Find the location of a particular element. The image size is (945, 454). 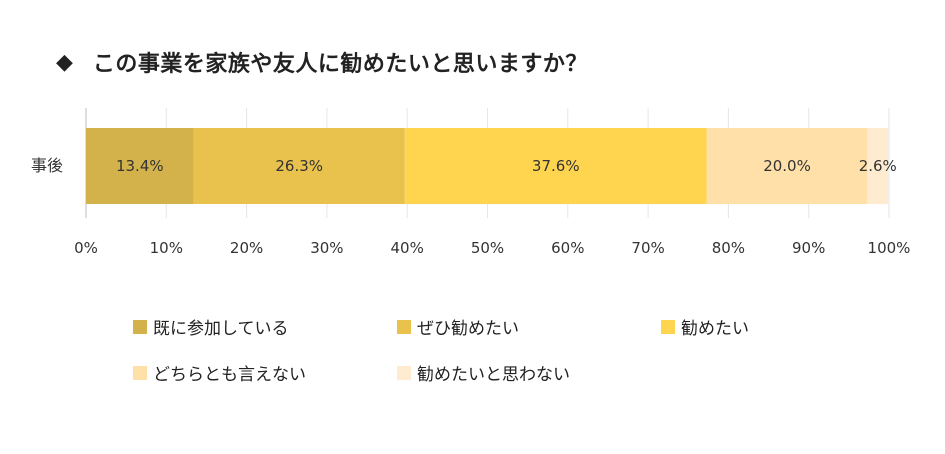

legend-item: どちらとも言えない is located at coordinates (219, 372).